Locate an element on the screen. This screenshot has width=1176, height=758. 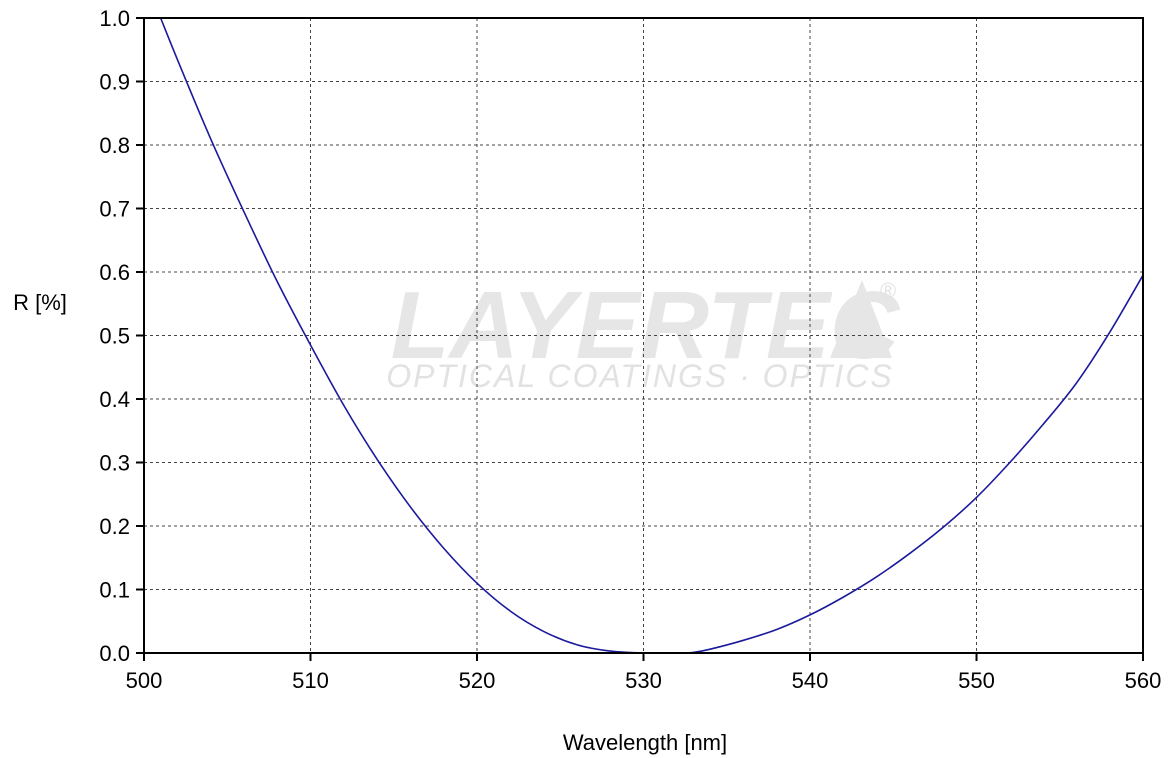
y-axis-label: R [%] is located at coordinates (40, 302).